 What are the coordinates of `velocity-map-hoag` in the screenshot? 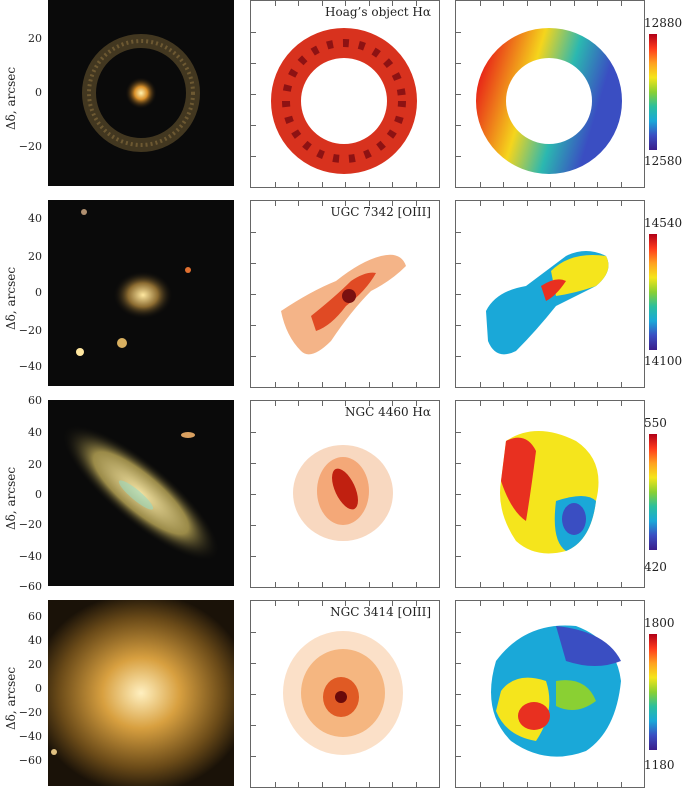 It's located at (550, 94).